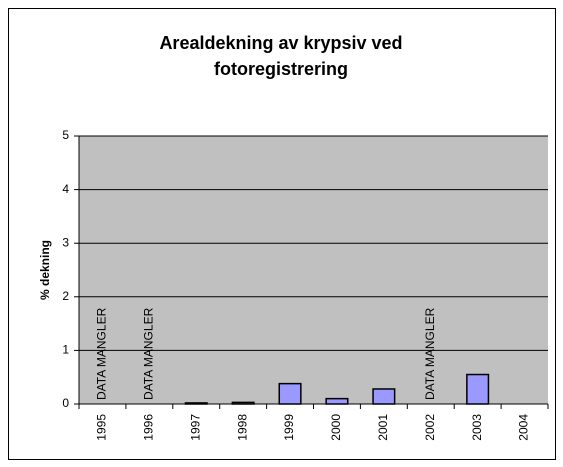 This screenshot has height=467, width=563. What do you see at coordinates (65, 296) in the screenshot?
I see `y-tick-label: 2` at bounding box center [65, 296].